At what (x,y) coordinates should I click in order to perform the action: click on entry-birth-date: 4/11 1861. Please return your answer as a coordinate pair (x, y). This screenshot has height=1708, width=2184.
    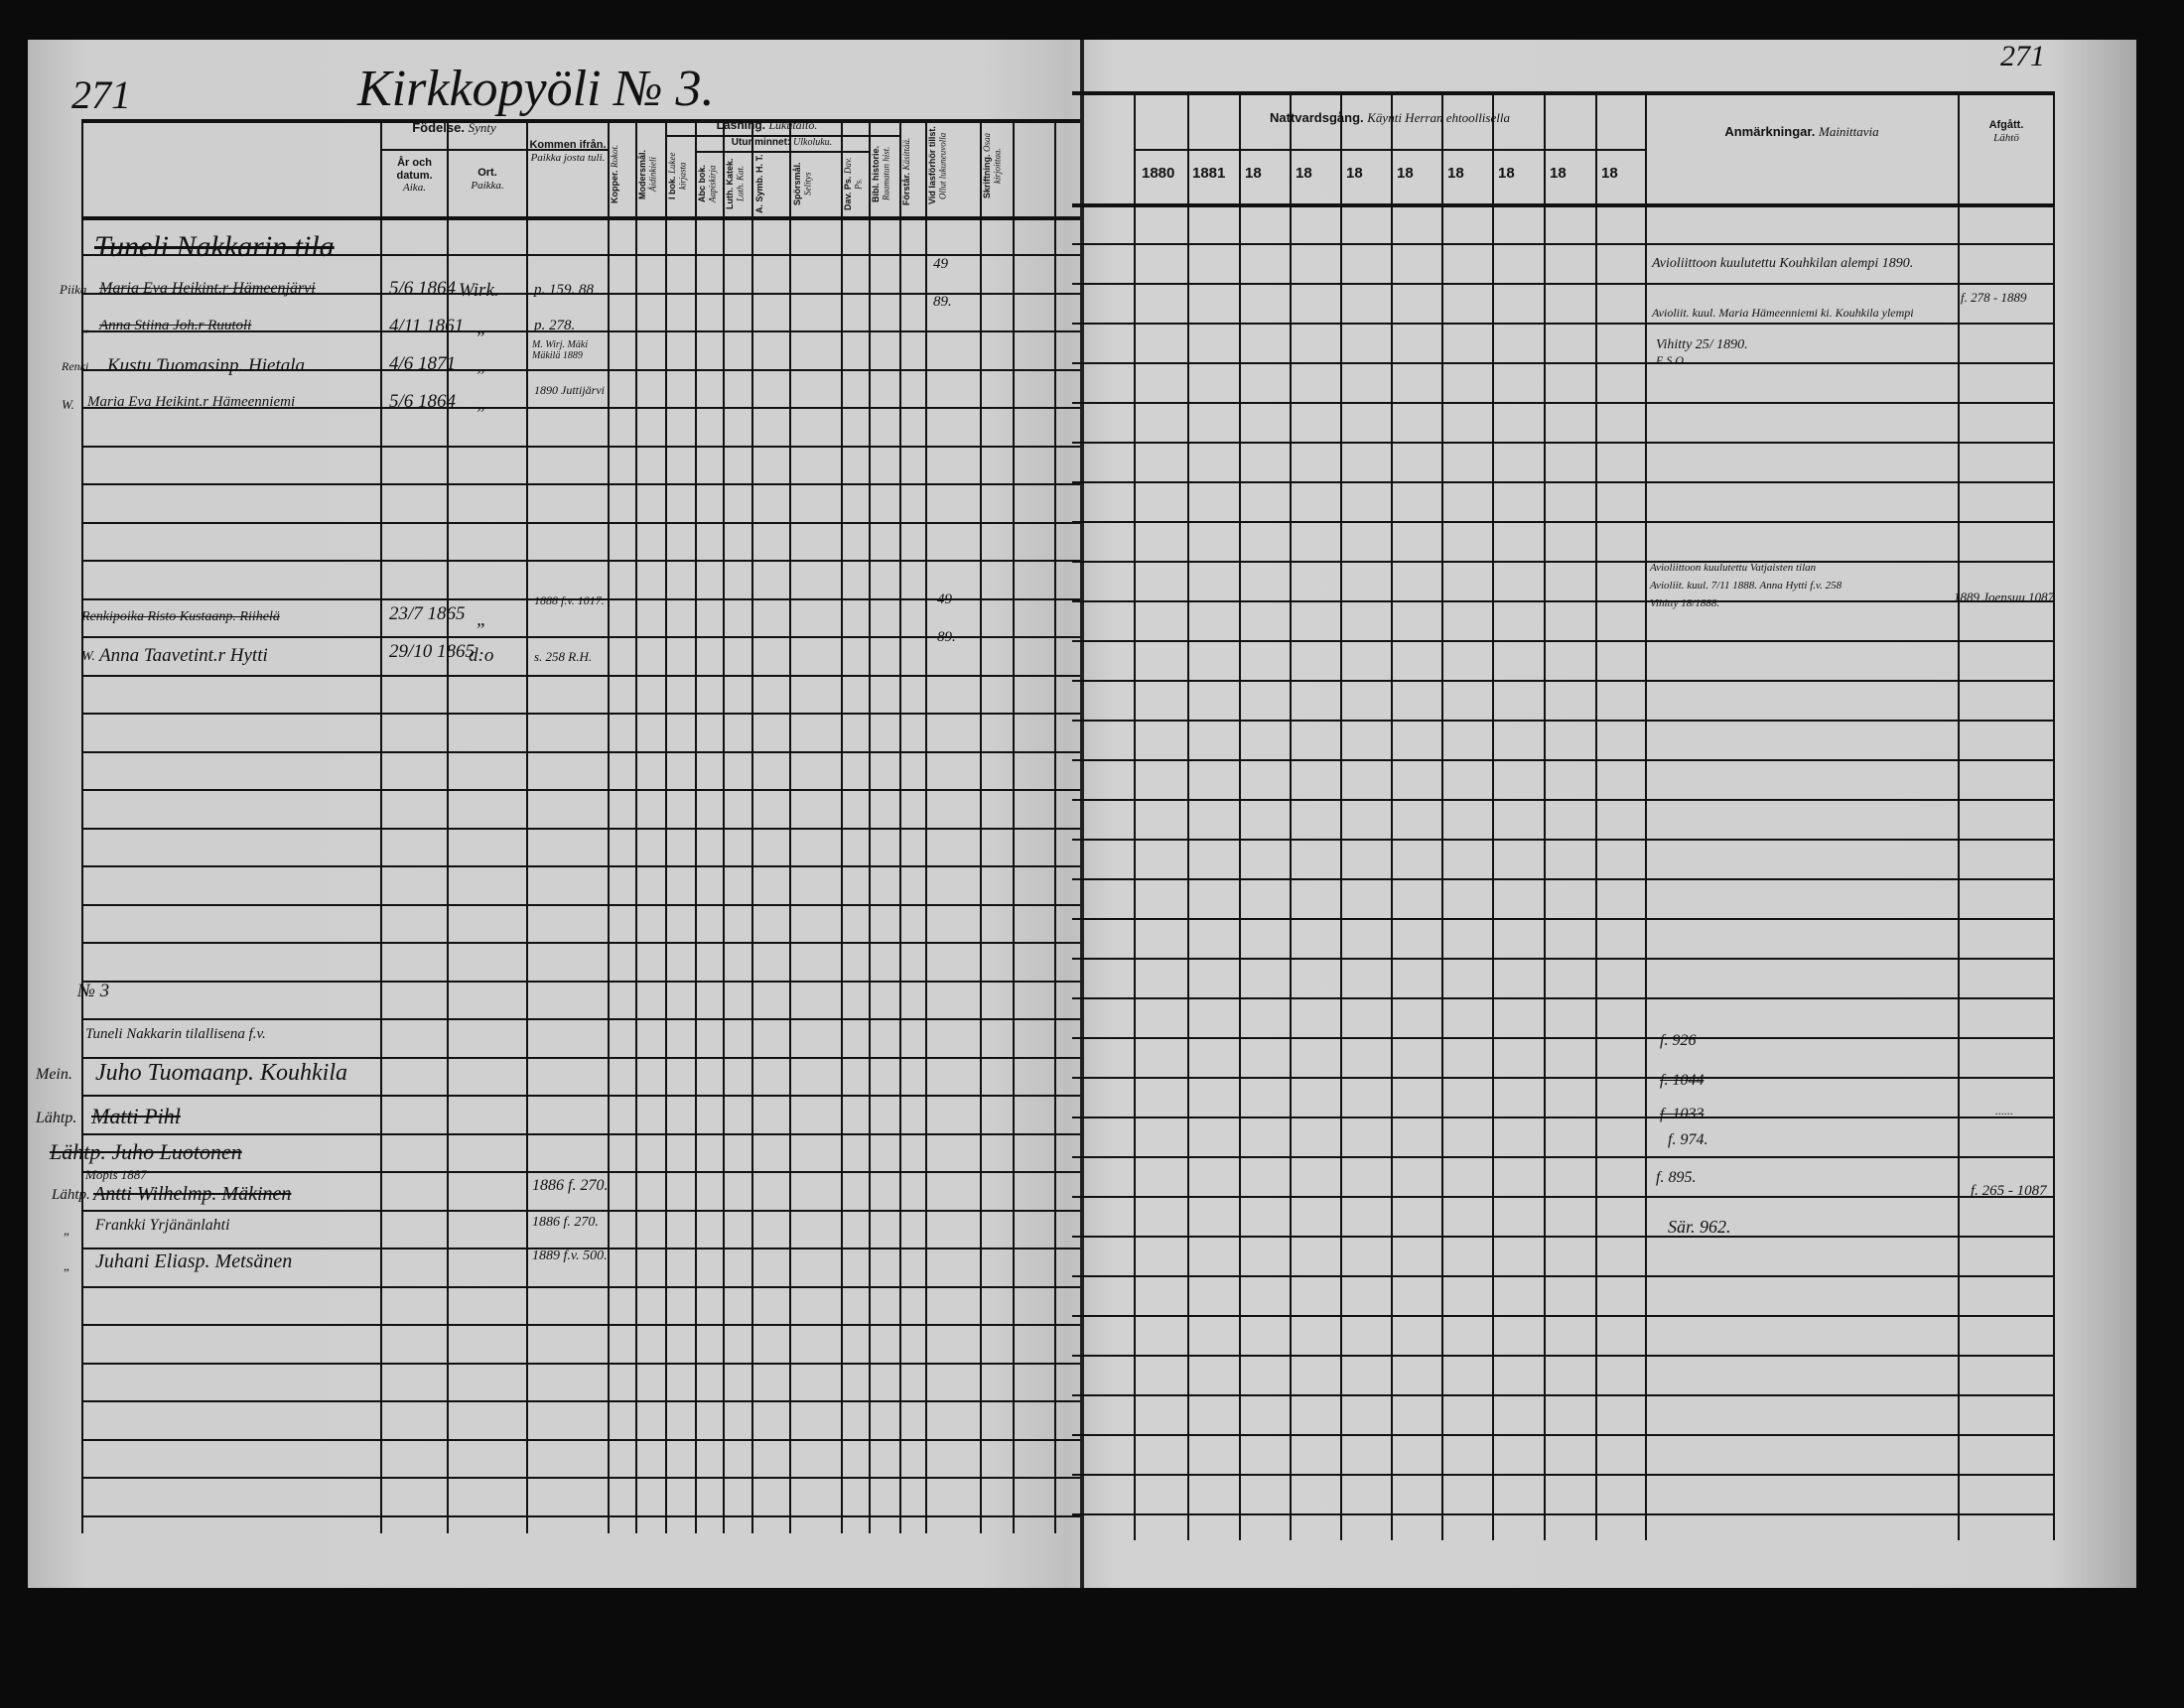
    Looking at the image, I should click on (427, 326).